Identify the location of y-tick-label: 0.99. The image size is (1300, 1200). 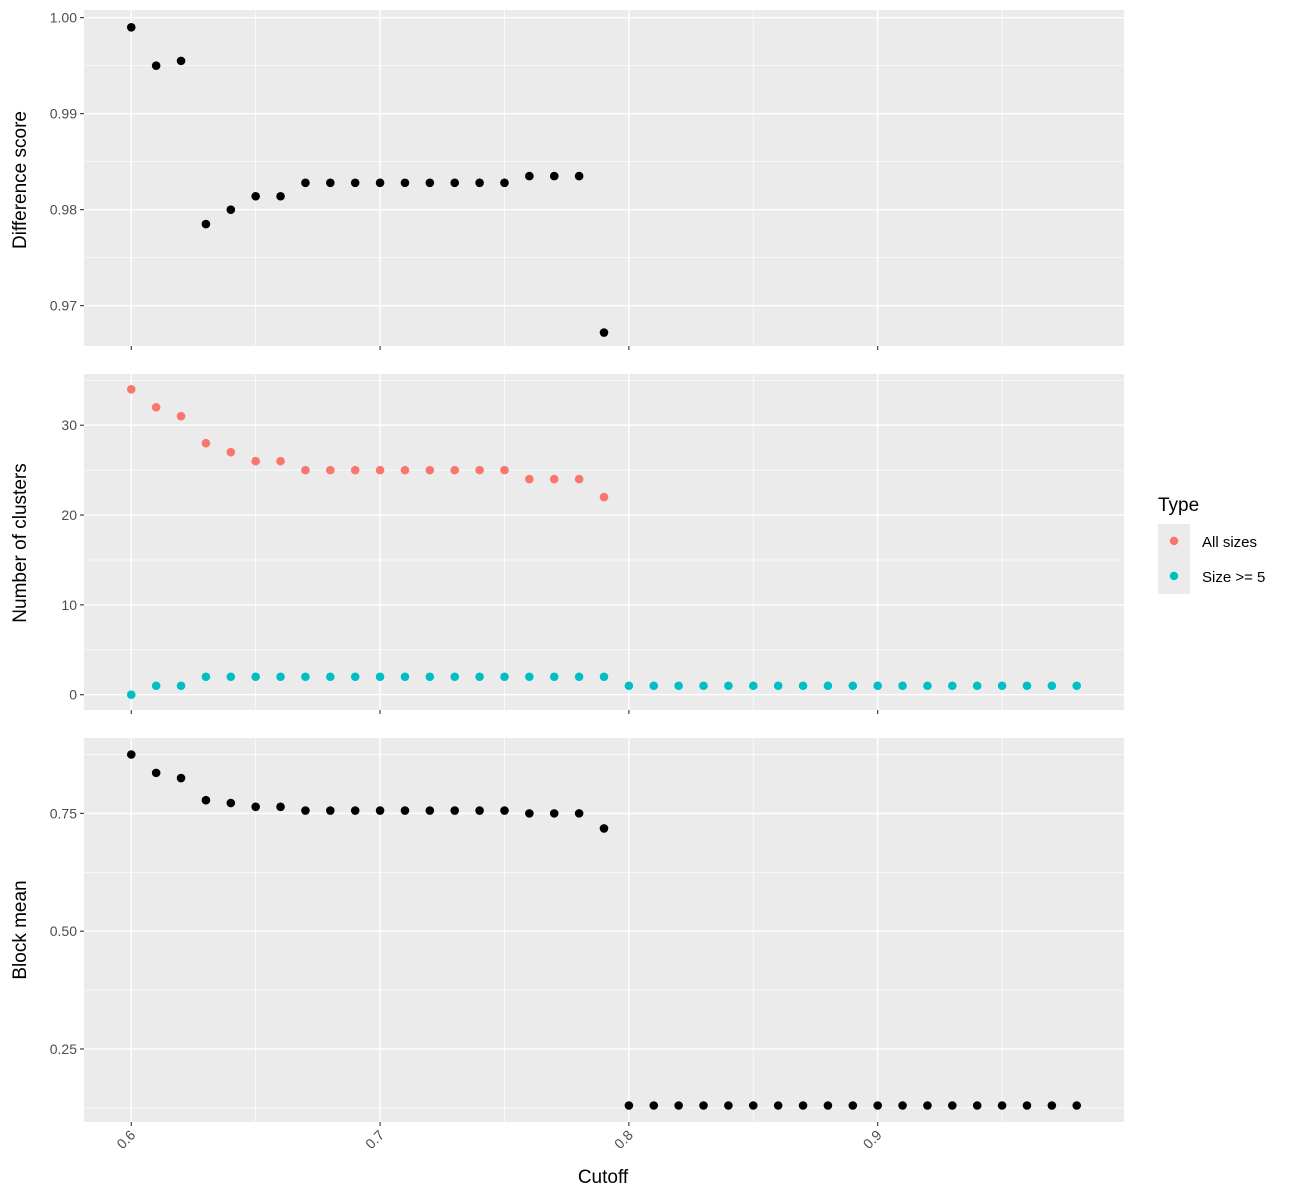
(63, 114).